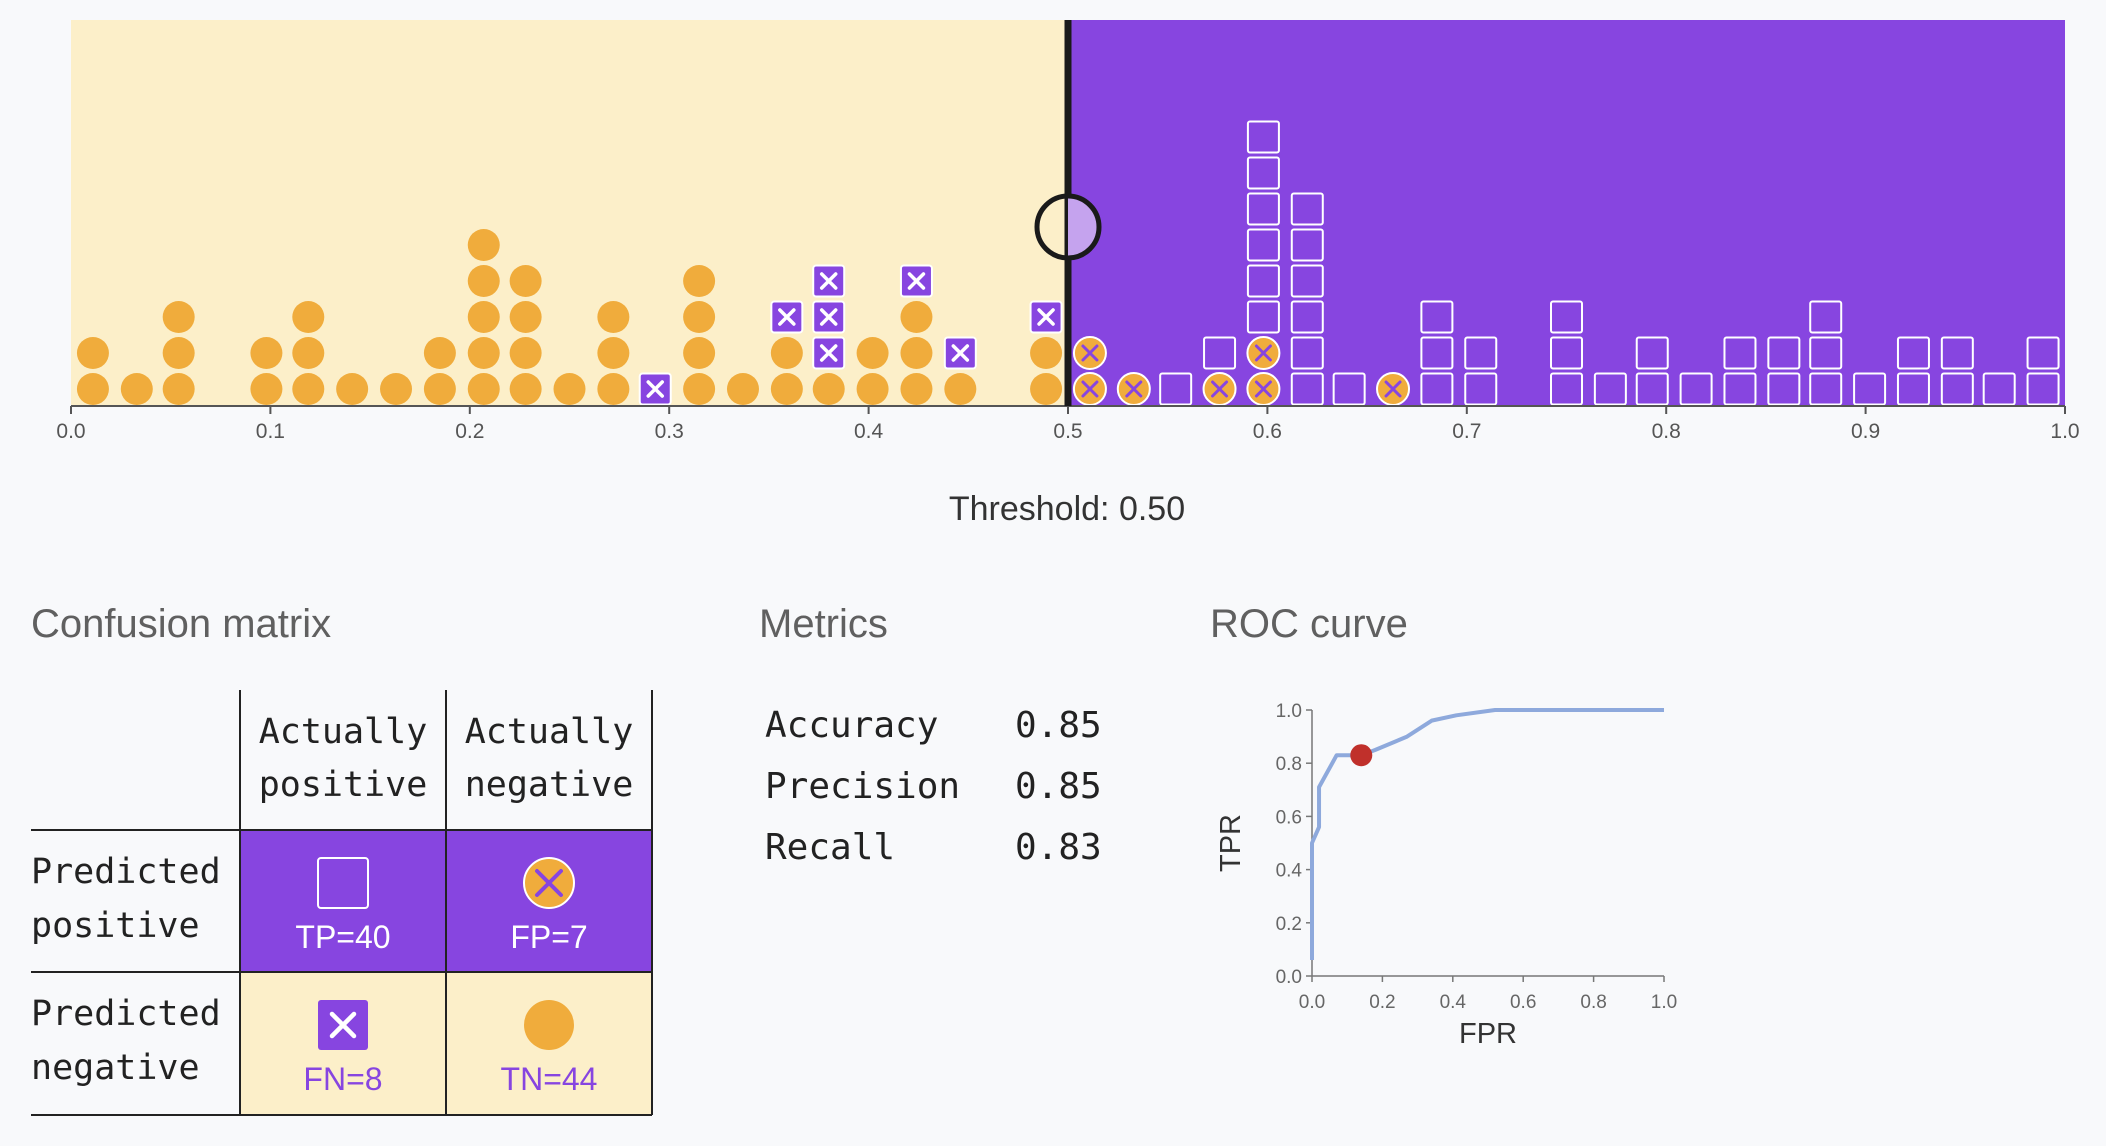 This screenshot has width=2106, height=1146. I want to click on row-header: negative, so click(115, 1068).